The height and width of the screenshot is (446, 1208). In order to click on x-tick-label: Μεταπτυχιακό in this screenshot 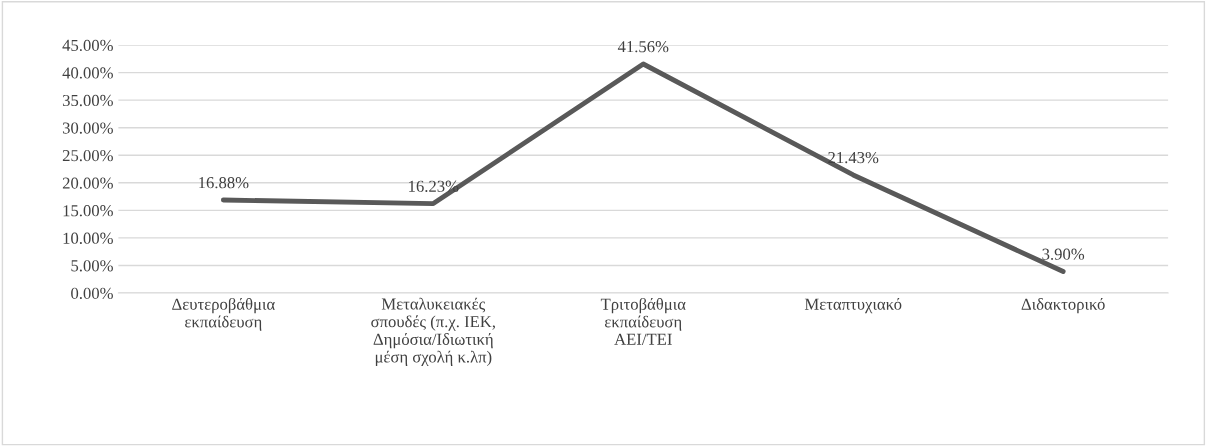, I will do `click(853, 305)`.